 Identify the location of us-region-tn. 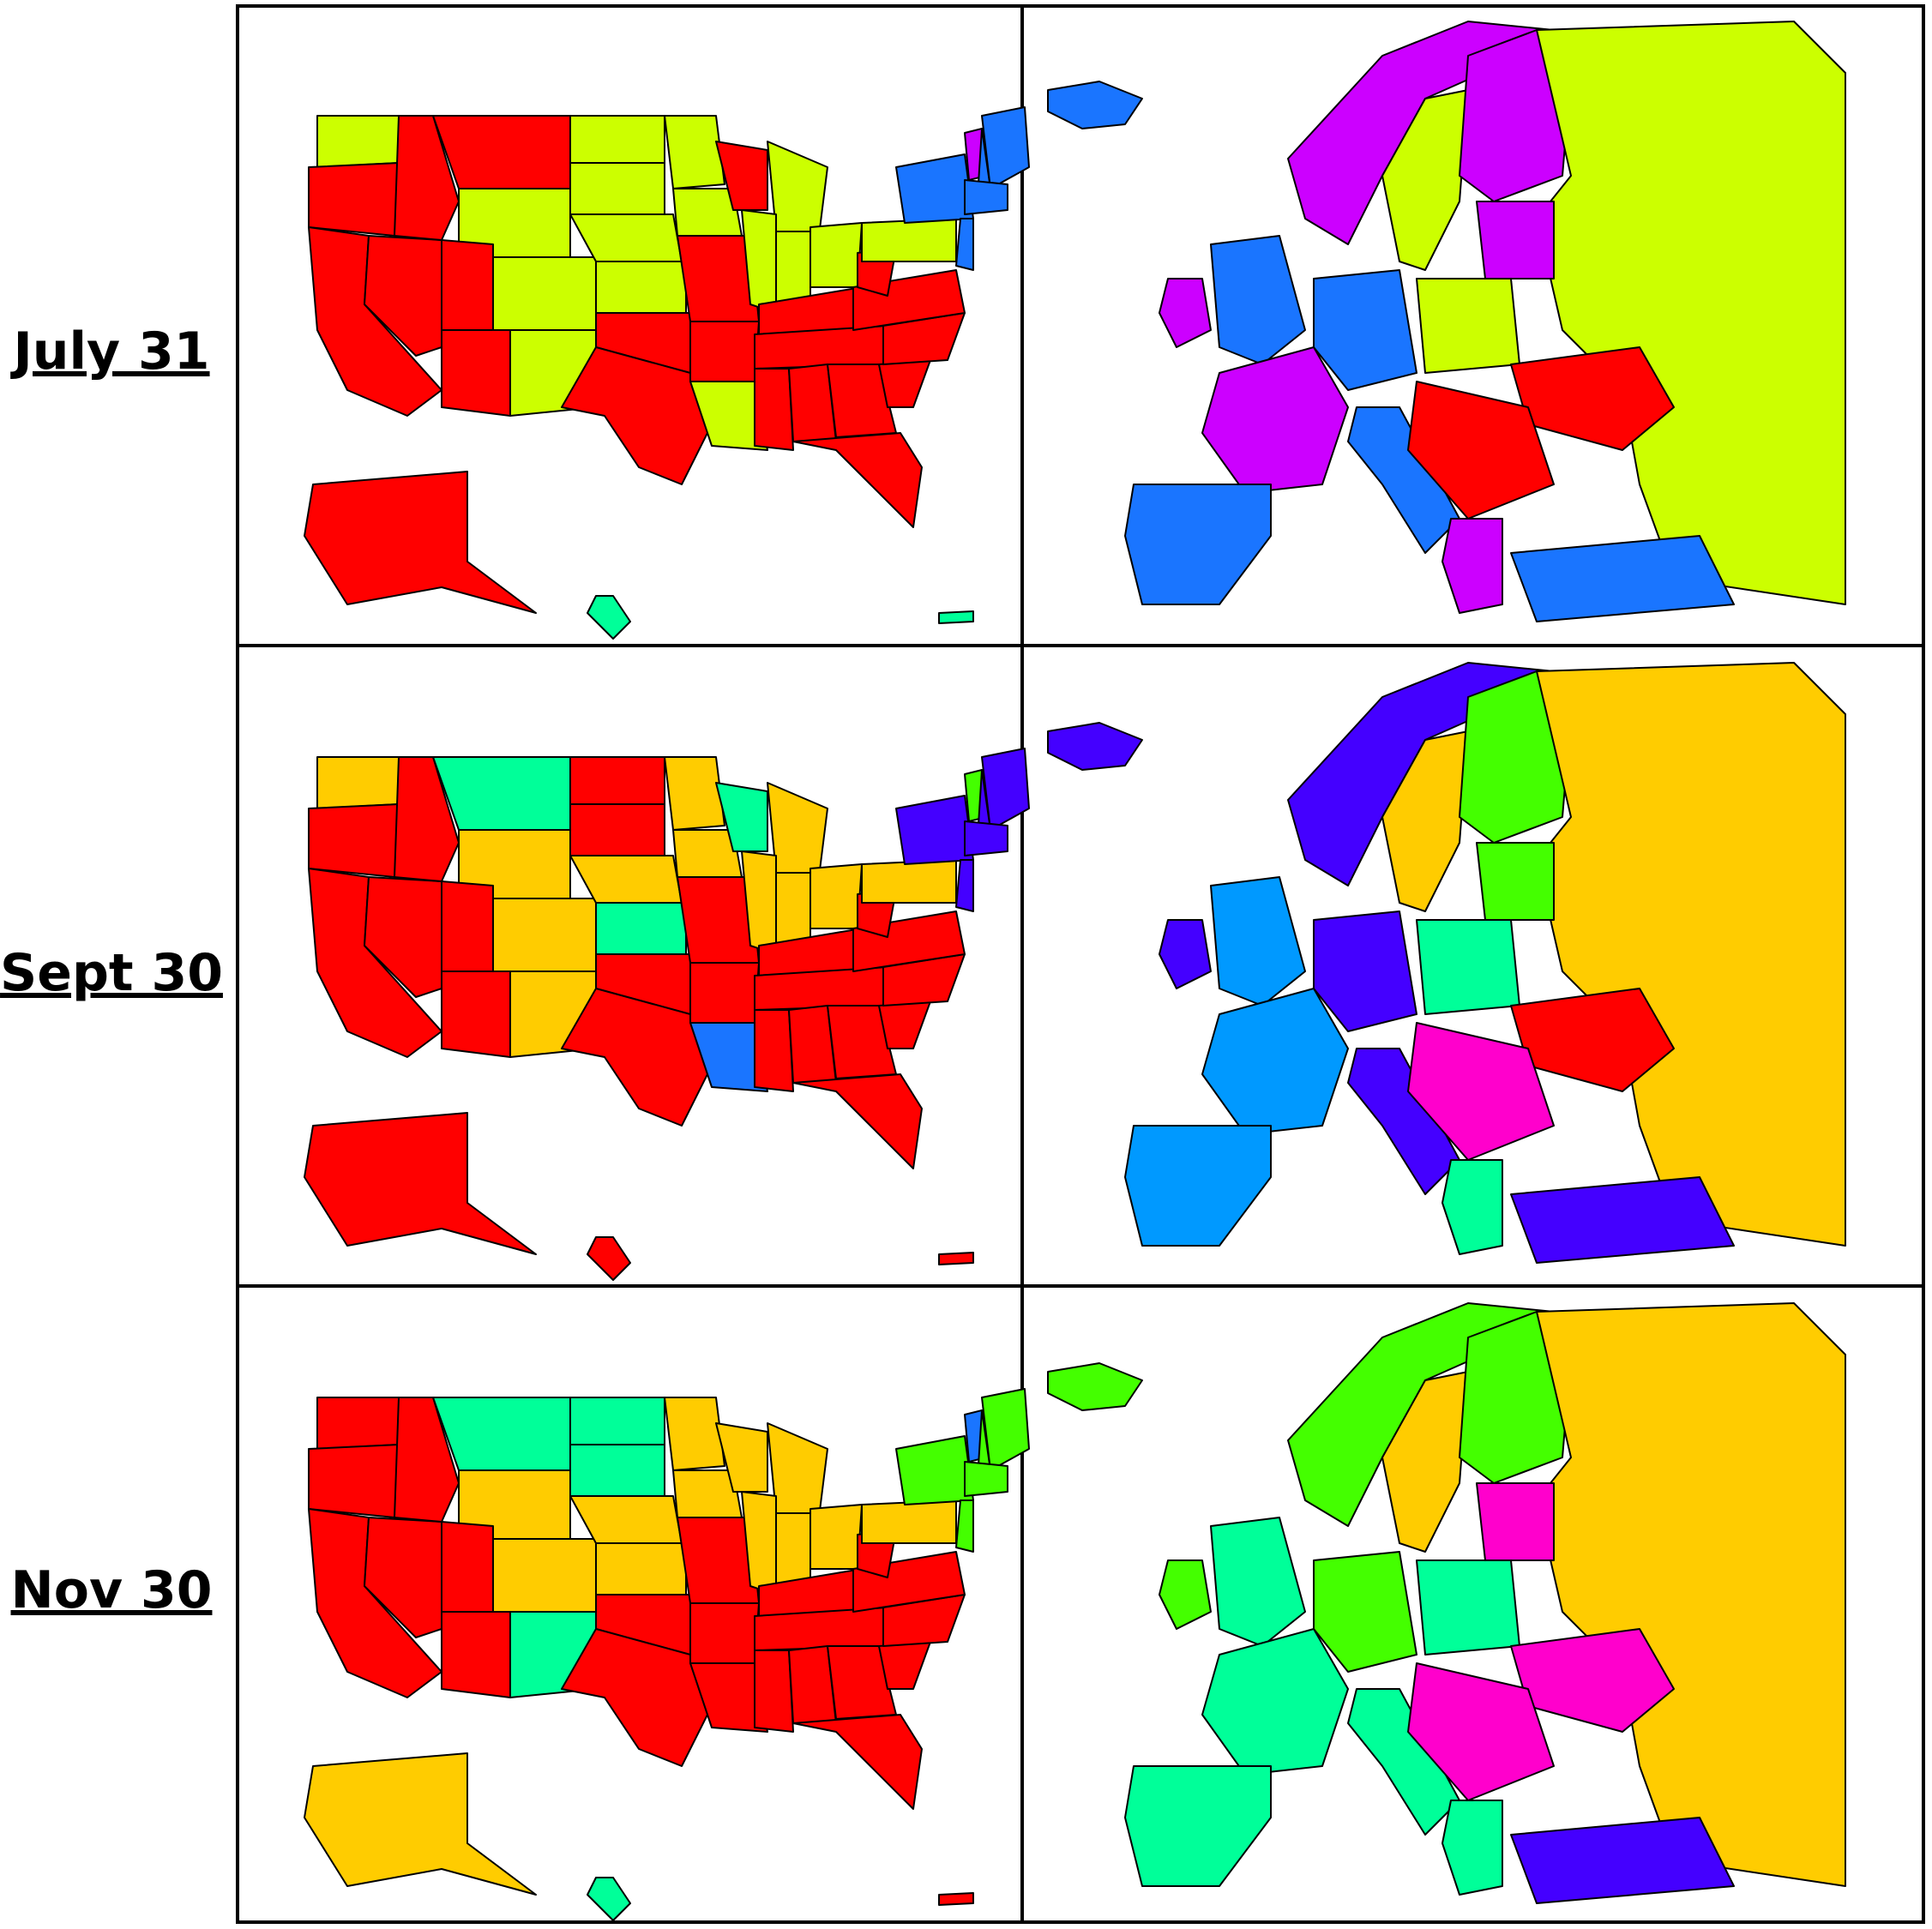
(821, 1629).